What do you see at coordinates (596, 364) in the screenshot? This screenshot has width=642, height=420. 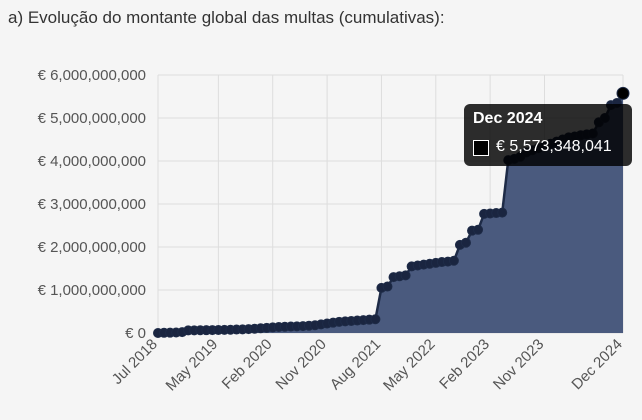 I see `x-tick-label: Dec 2024` at bounding box center [596, 364].